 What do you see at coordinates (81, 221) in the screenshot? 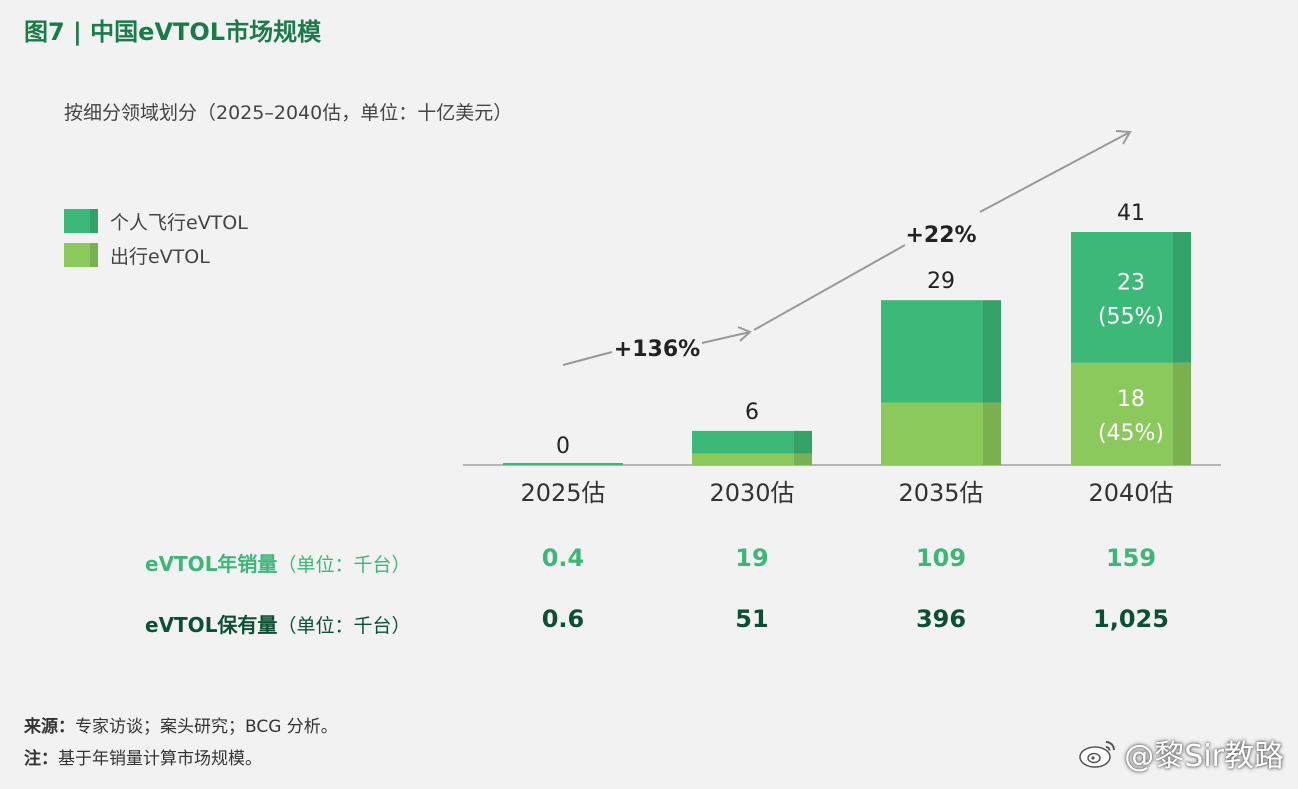
I see `legend-swatch-personal` at bounding box center [81, 221].